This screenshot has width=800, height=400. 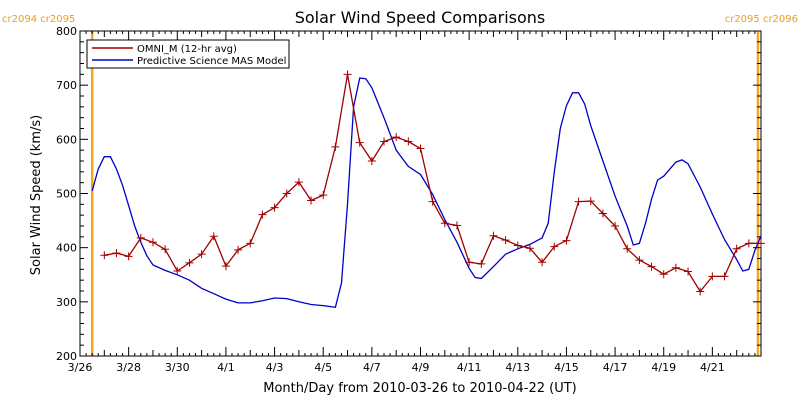 What do you see at coordinates (36, 195) in the screenshot?
I see `y-axis-label: Solar Wind Speed (km/s)` at bounding box center [36, 195].